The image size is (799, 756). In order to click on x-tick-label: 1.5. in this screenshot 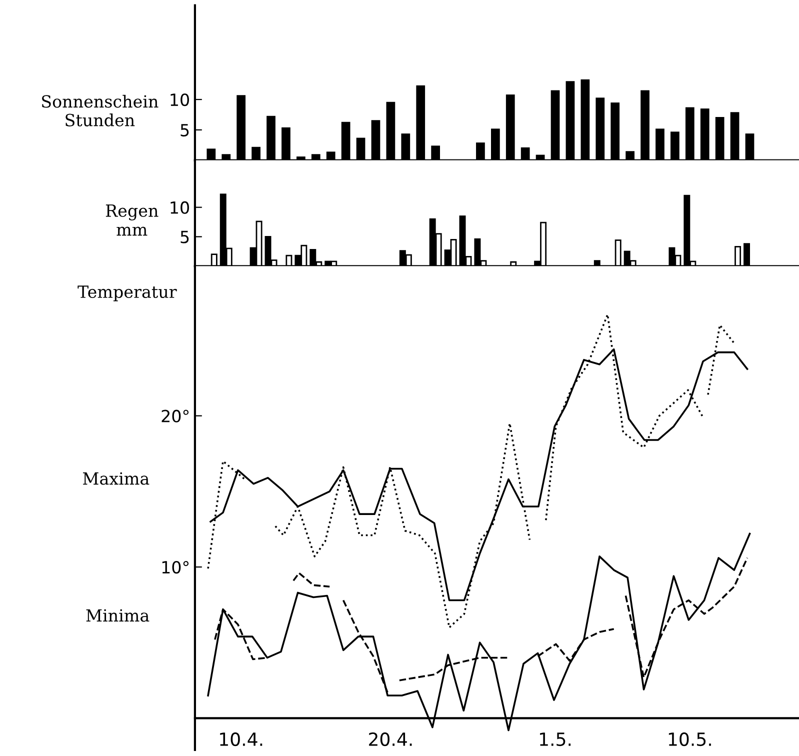, I will do `click(555, 739)`.